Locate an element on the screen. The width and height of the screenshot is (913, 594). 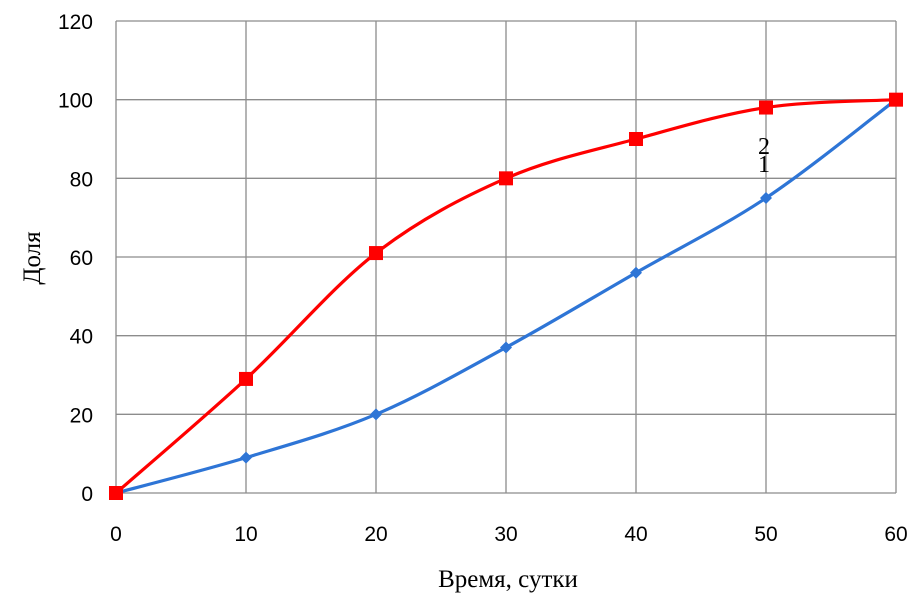
x-tick-label-50: 50 is located at coordinates (765, 534).